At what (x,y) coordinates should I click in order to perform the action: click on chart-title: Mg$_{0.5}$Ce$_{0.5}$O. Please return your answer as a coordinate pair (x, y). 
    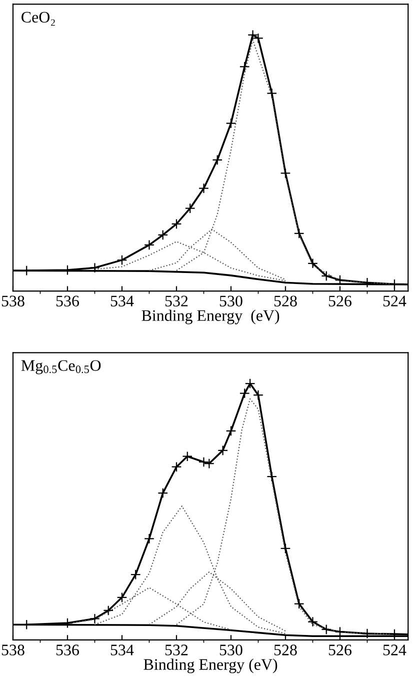
    Looking at the image, I should click on (61, 367).